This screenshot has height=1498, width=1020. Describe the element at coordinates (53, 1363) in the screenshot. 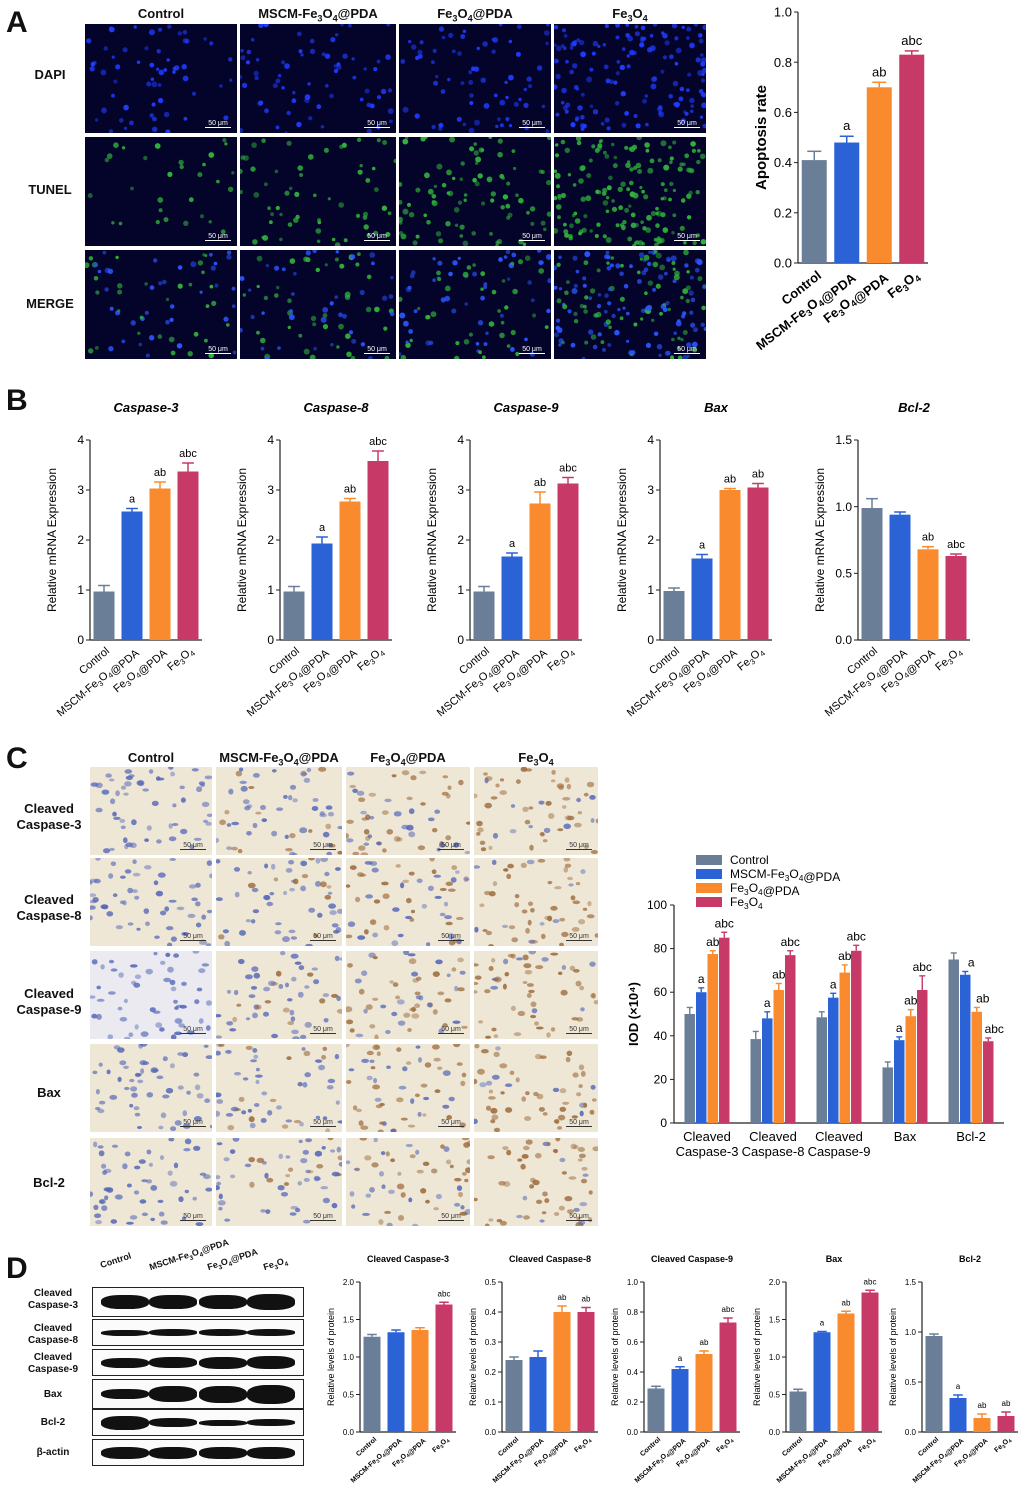

I see `blot-row-label: Cleaved Caspase-9` at that location.